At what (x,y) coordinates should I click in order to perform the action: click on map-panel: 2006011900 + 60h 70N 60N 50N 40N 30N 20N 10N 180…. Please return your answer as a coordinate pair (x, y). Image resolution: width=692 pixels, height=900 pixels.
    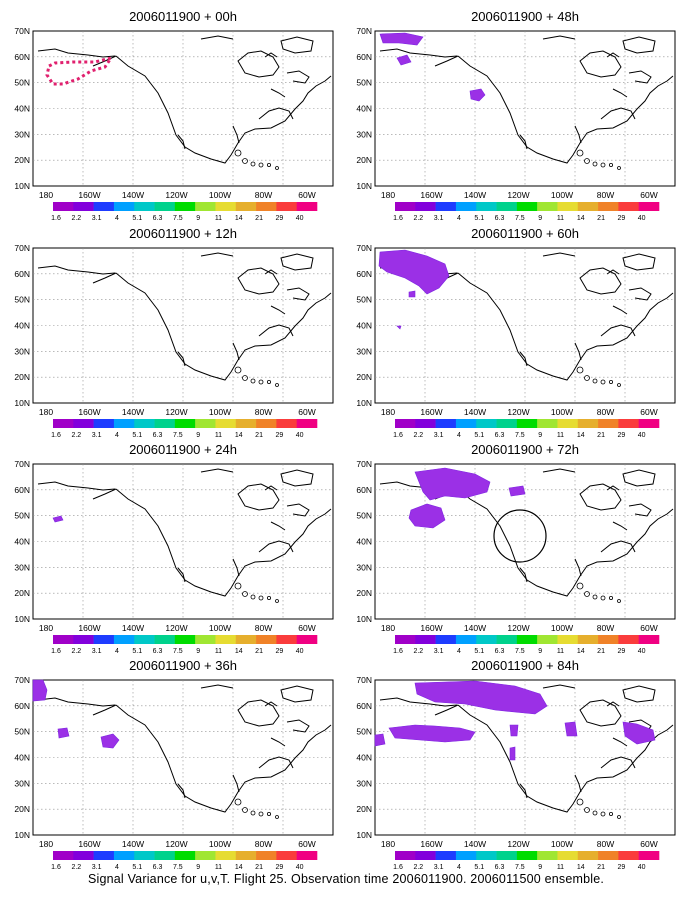
    Looking at the image, I should click on (516, 332).